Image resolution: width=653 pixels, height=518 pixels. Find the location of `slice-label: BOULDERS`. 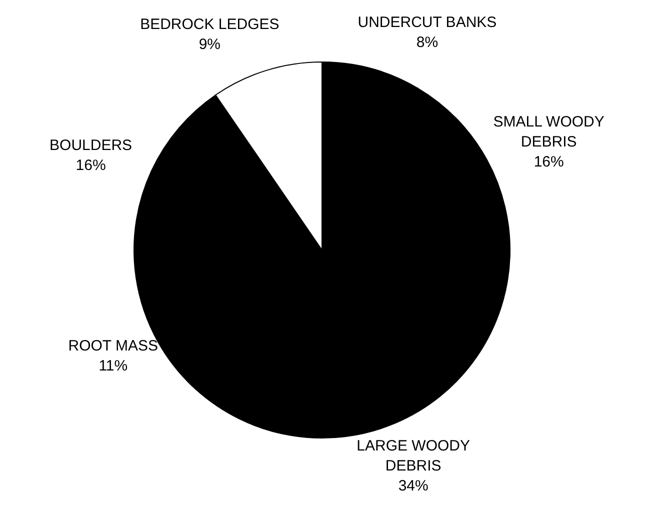

slice-label: BOULDERS is located at coordinates (91, 145).